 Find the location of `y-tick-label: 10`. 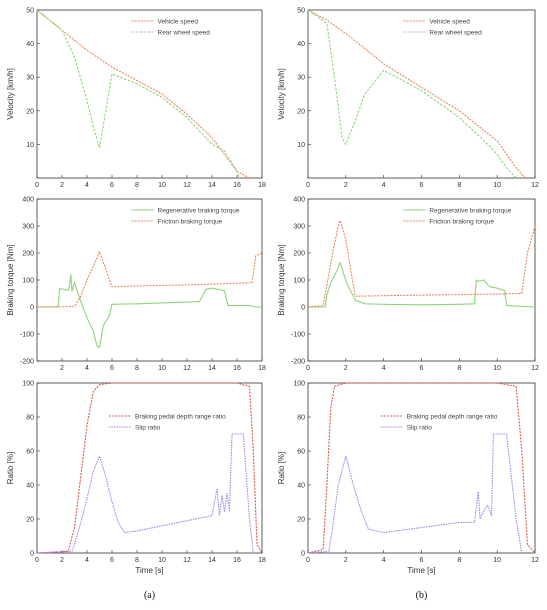

y-tick-label: 10 is located at coordinates (301, 145).